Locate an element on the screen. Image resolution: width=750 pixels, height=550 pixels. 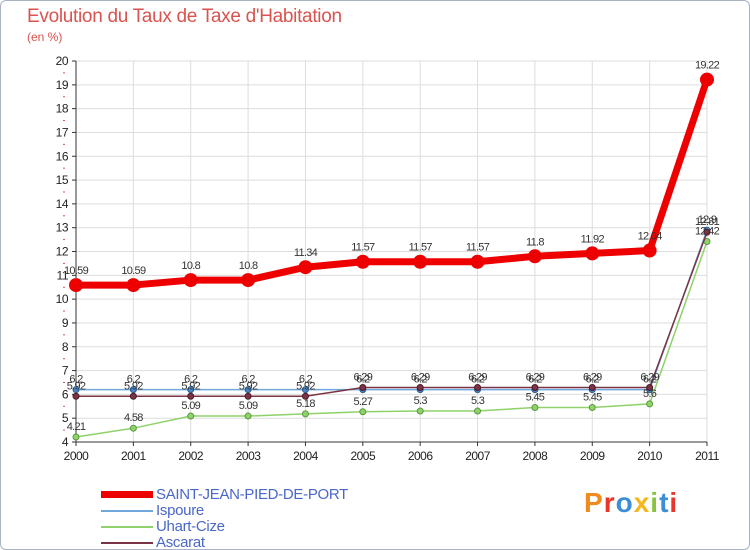
logo-letter: o is located at coordinates (624, 502).